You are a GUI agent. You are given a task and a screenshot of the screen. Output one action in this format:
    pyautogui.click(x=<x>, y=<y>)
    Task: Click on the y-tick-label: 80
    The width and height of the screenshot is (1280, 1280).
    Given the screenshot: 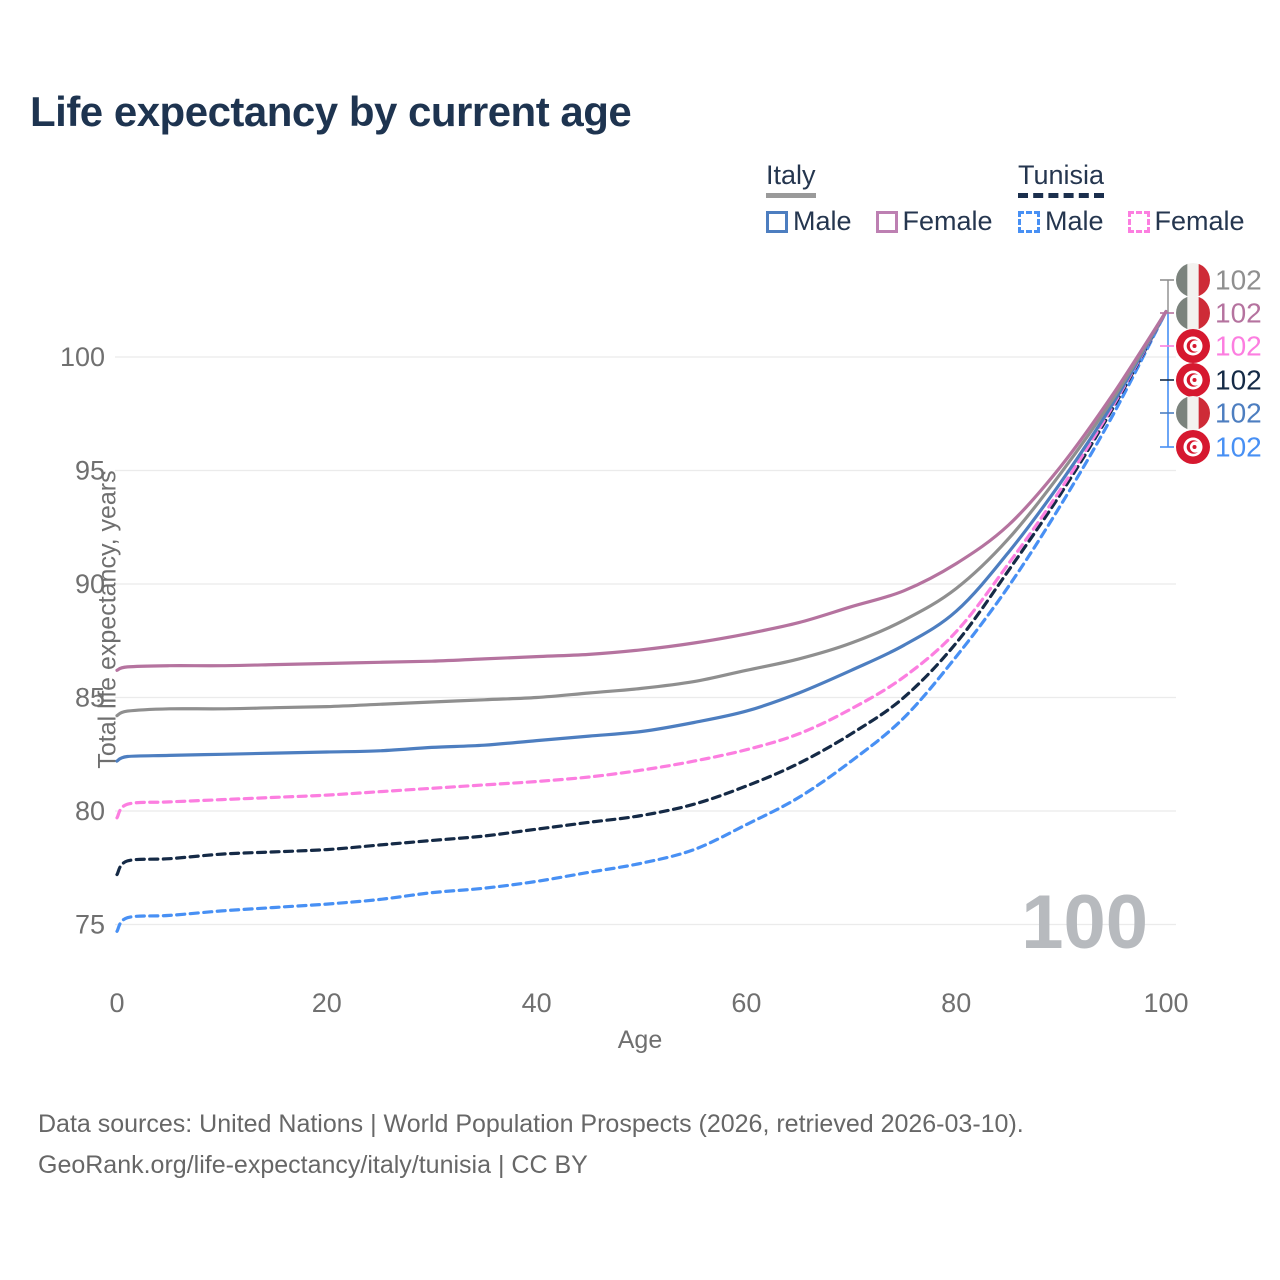 What is the action you would take?
    pyautogui.click(x=90, y=811)
    